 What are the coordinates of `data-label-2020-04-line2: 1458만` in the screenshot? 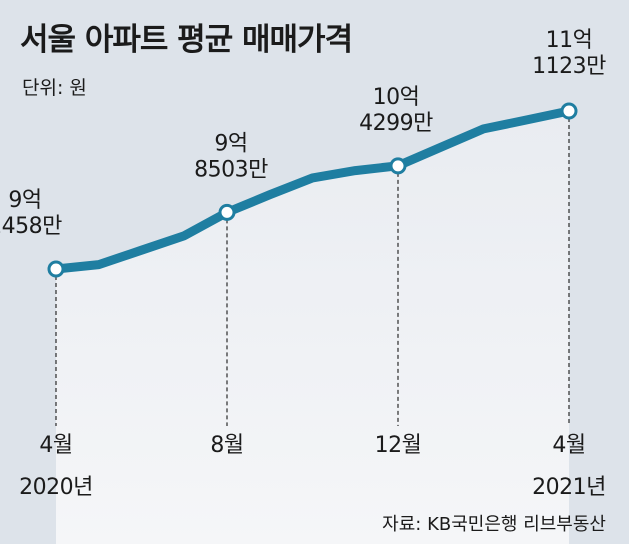 It's located at (31, 226).